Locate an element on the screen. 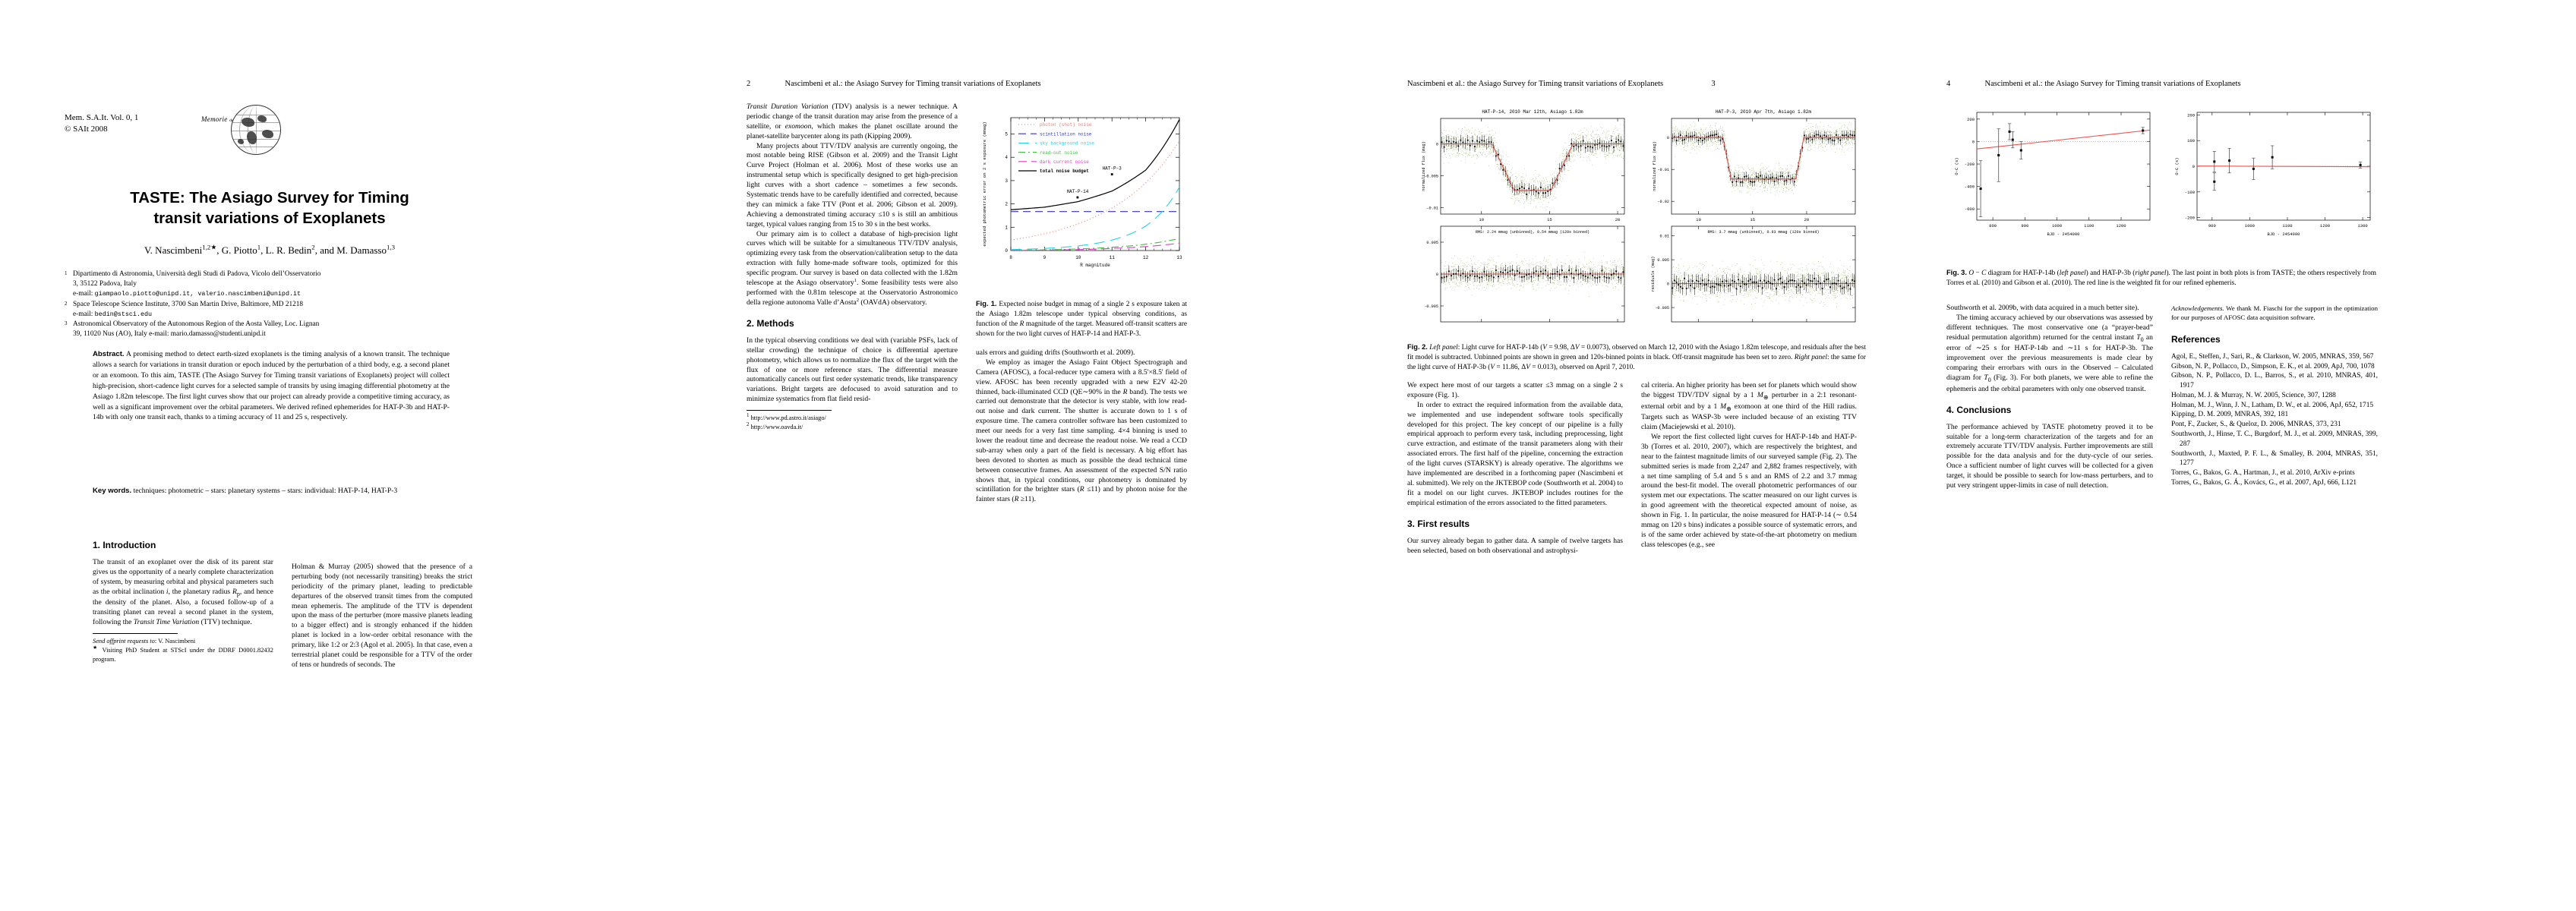 Image resolution: width=2576 pixels, height=911 pixels. section-heading-first-results: 3. First results is located at coordinates (1438, 523).